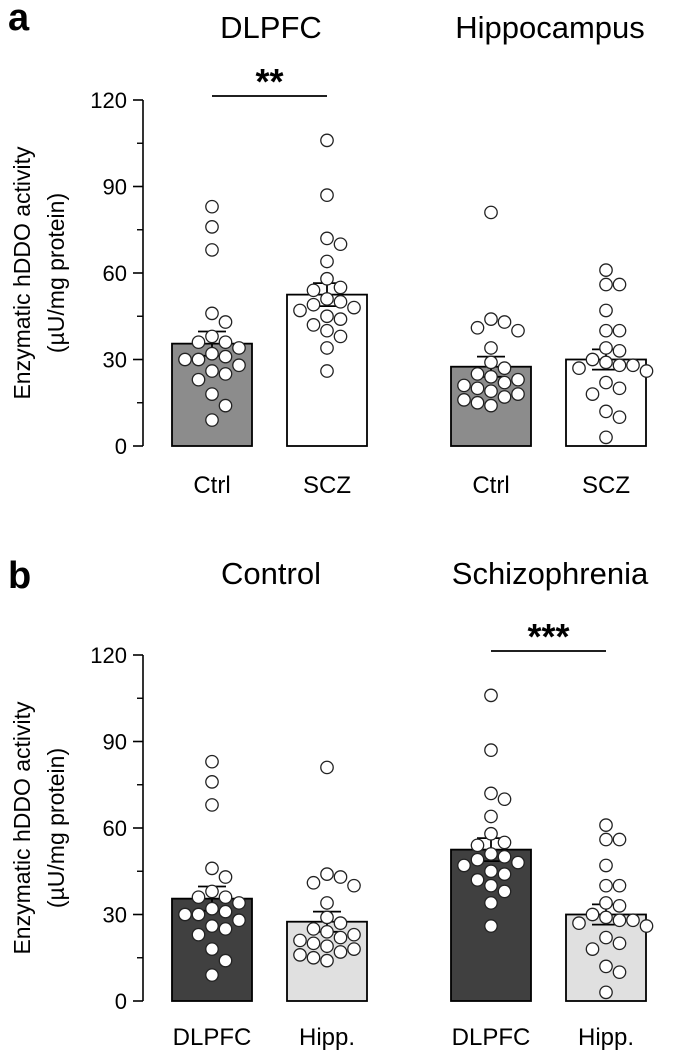 Image resolution: width=675 pixels, height=1057 pixels. Describe the element at coordinates (108, 655) in the screenshot. I see `y-tick-label: 120` at that location.